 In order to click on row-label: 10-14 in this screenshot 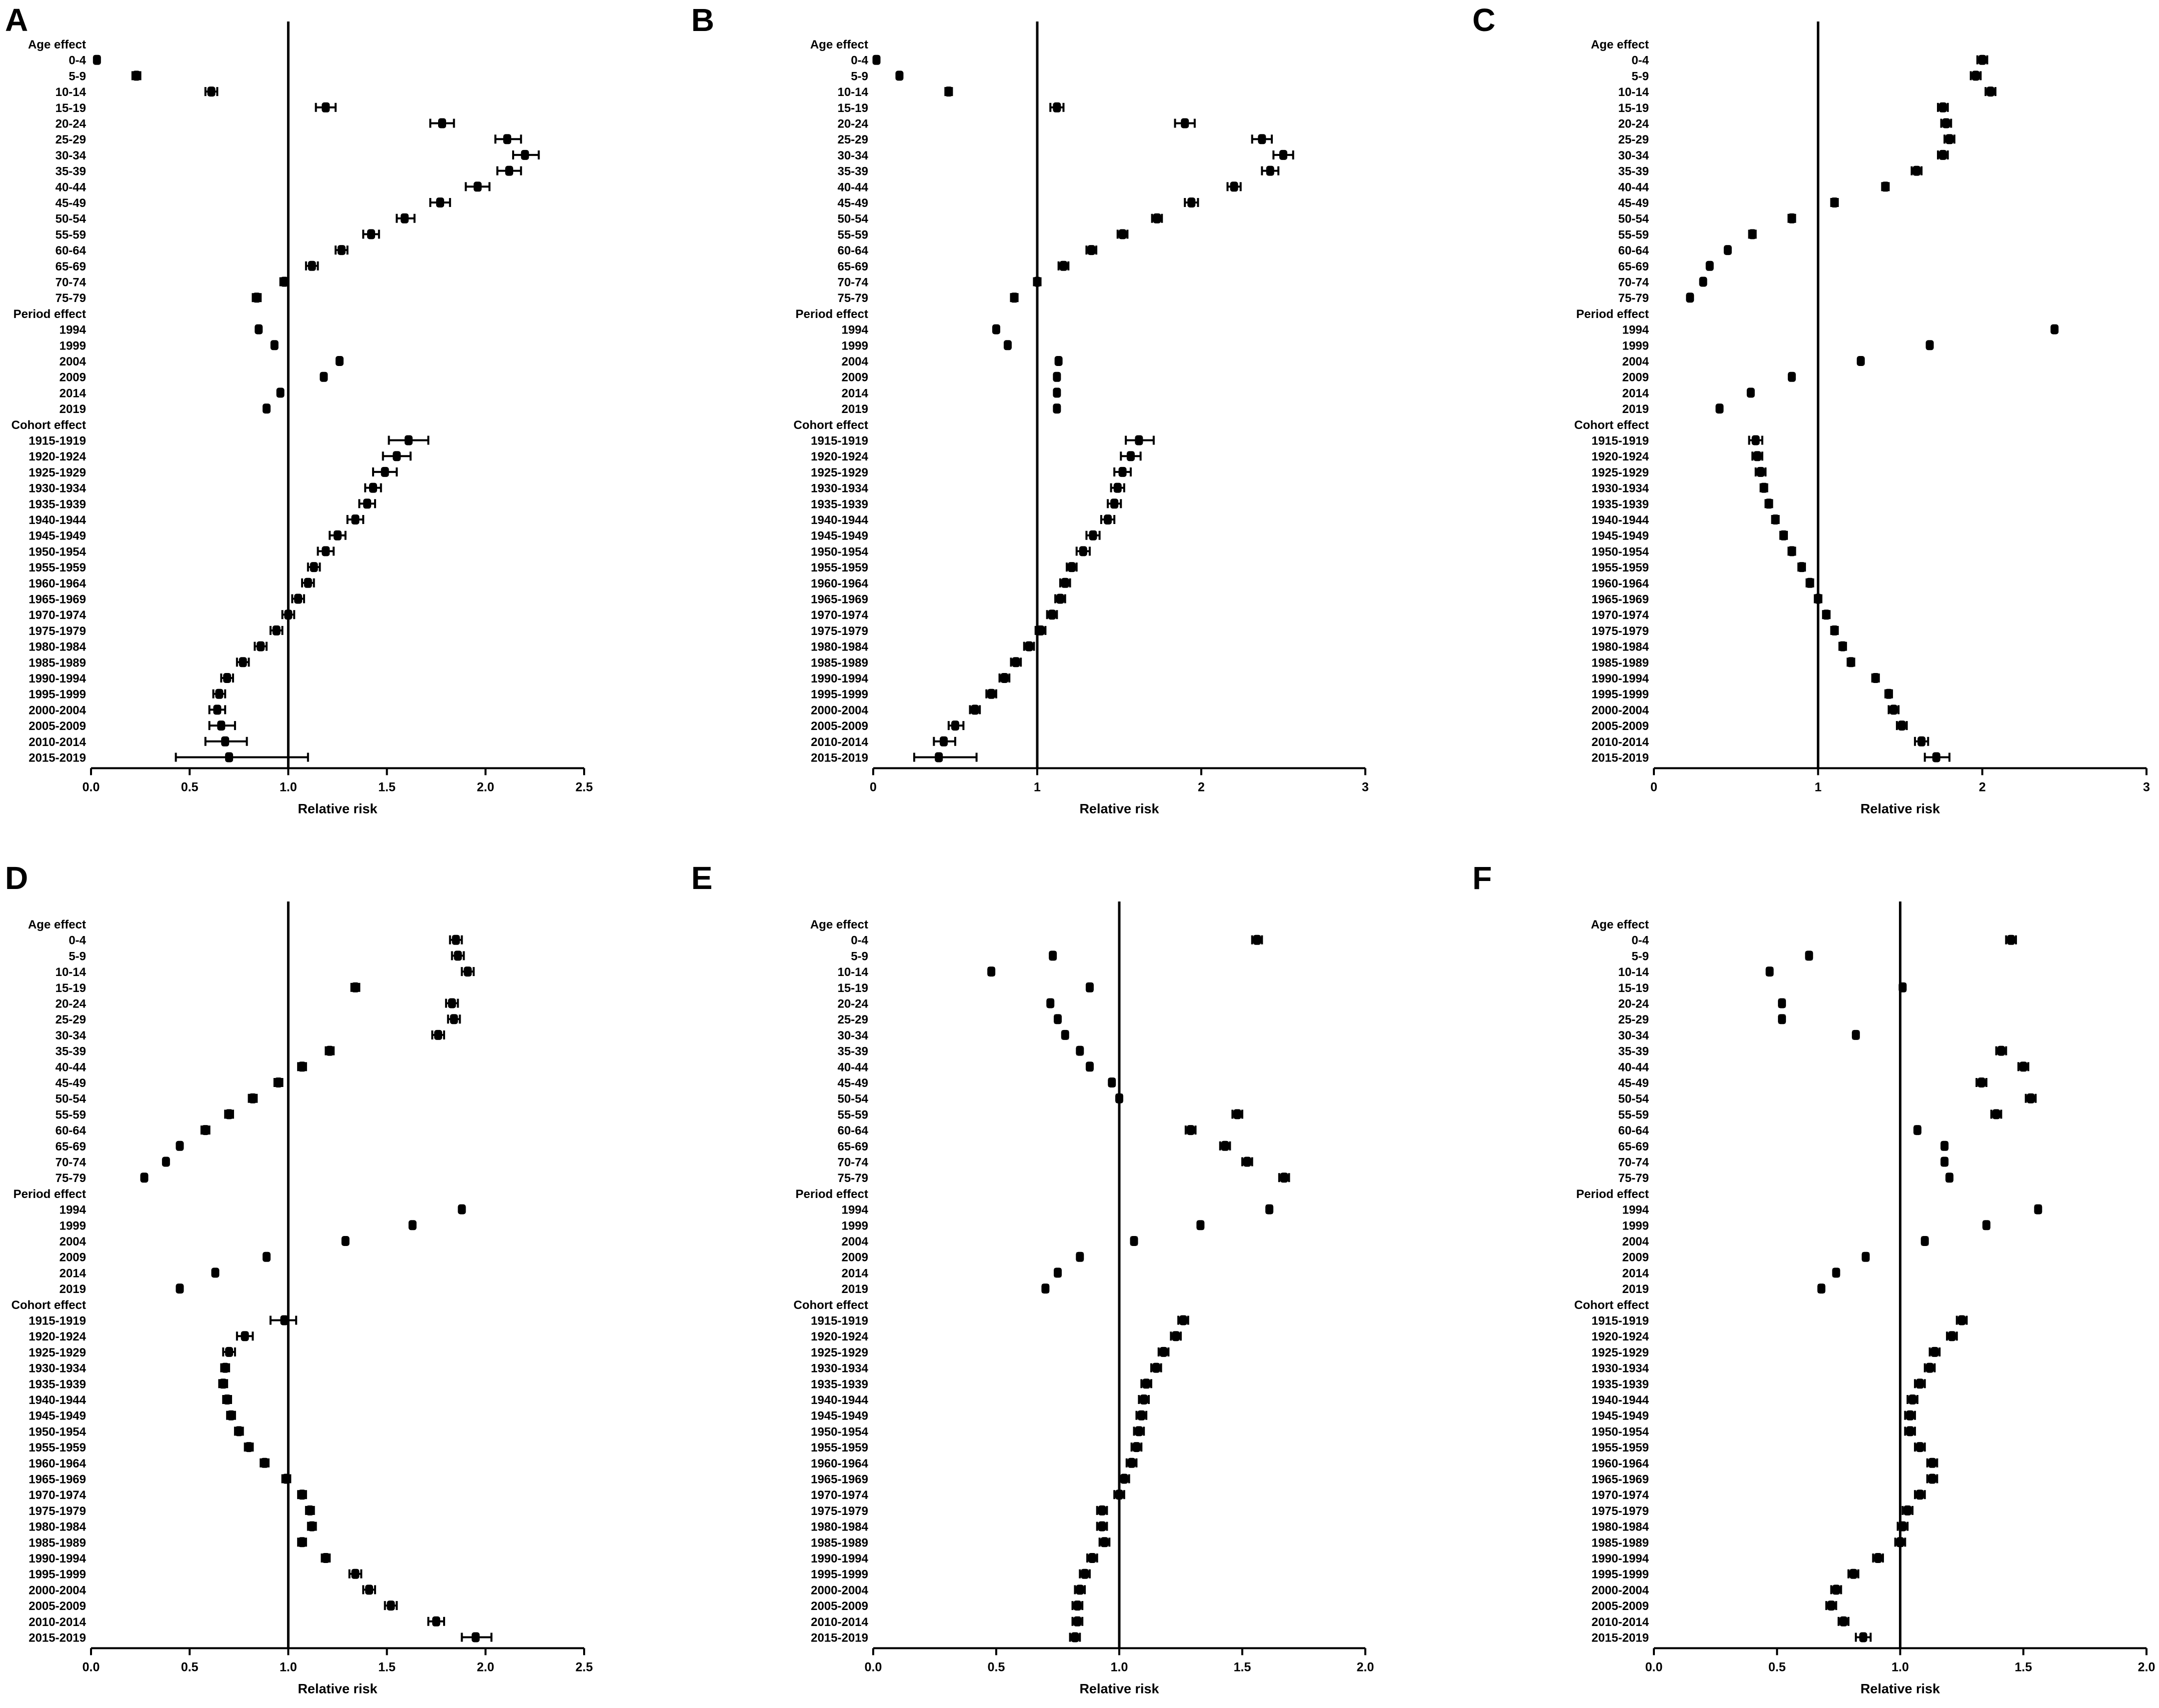, I will do `click(72, 972)`.